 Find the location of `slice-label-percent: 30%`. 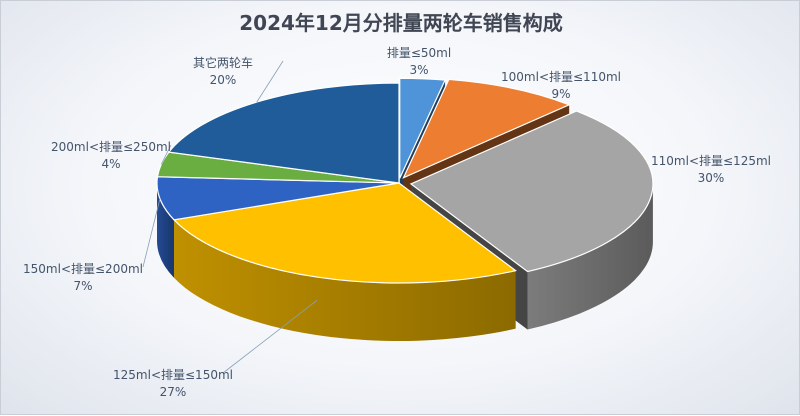

slice-label-percent: 30% is located at coordinates (711, 178).